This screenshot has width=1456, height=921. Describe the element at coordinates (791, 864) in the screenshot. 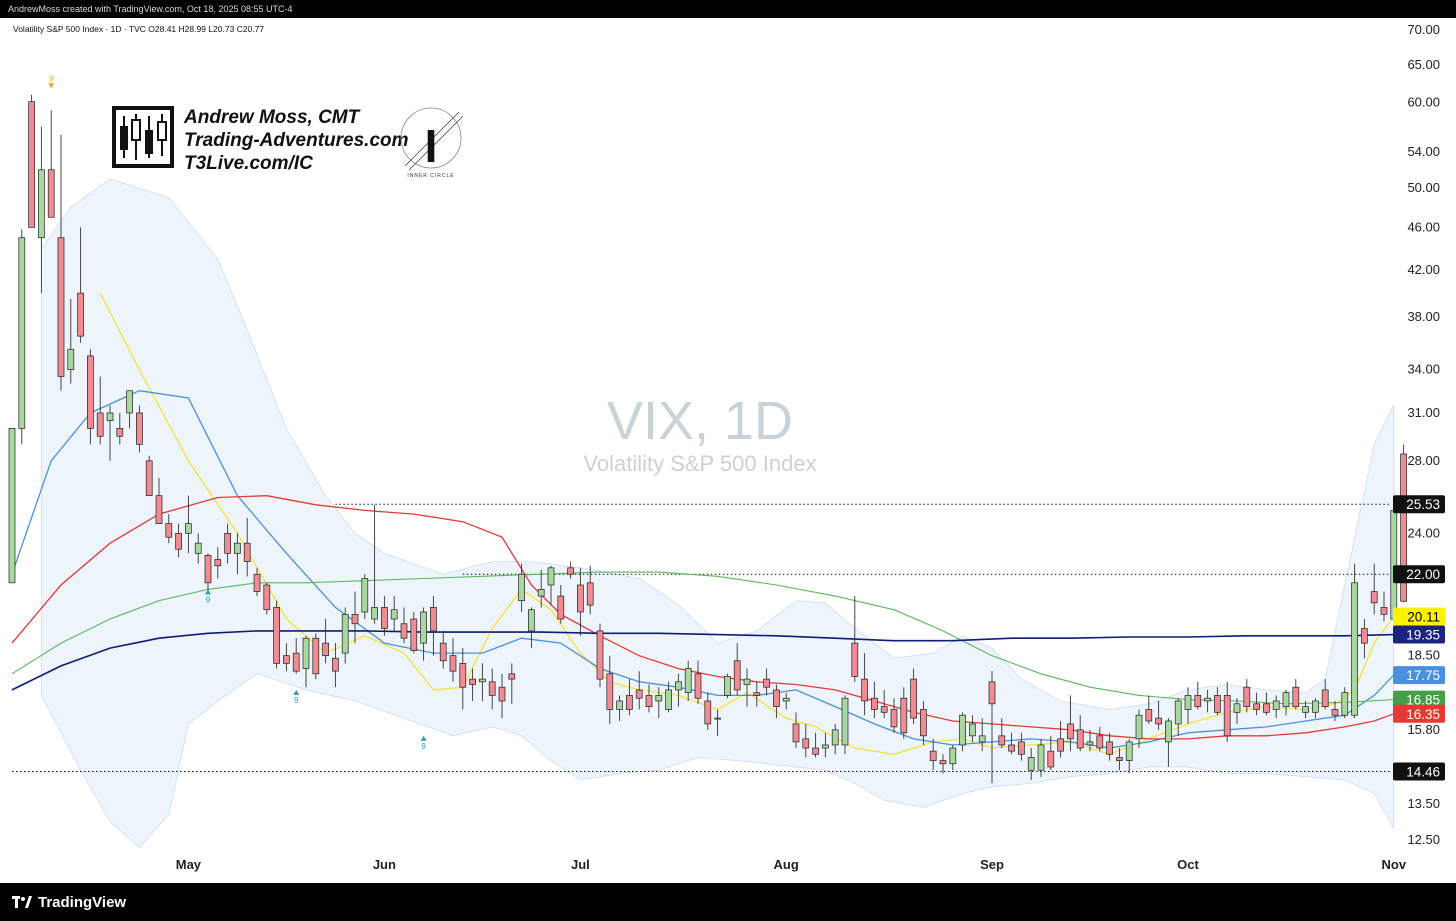

I see `time-axis: May Jun Jul Aug Sep Oct Nov` at that location.